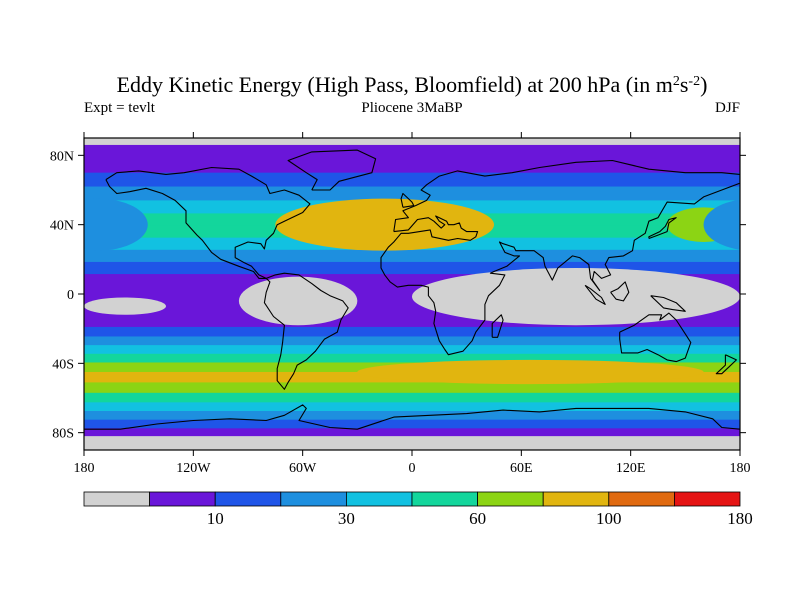  I want to click on coastline-japan, so click(662, 228).